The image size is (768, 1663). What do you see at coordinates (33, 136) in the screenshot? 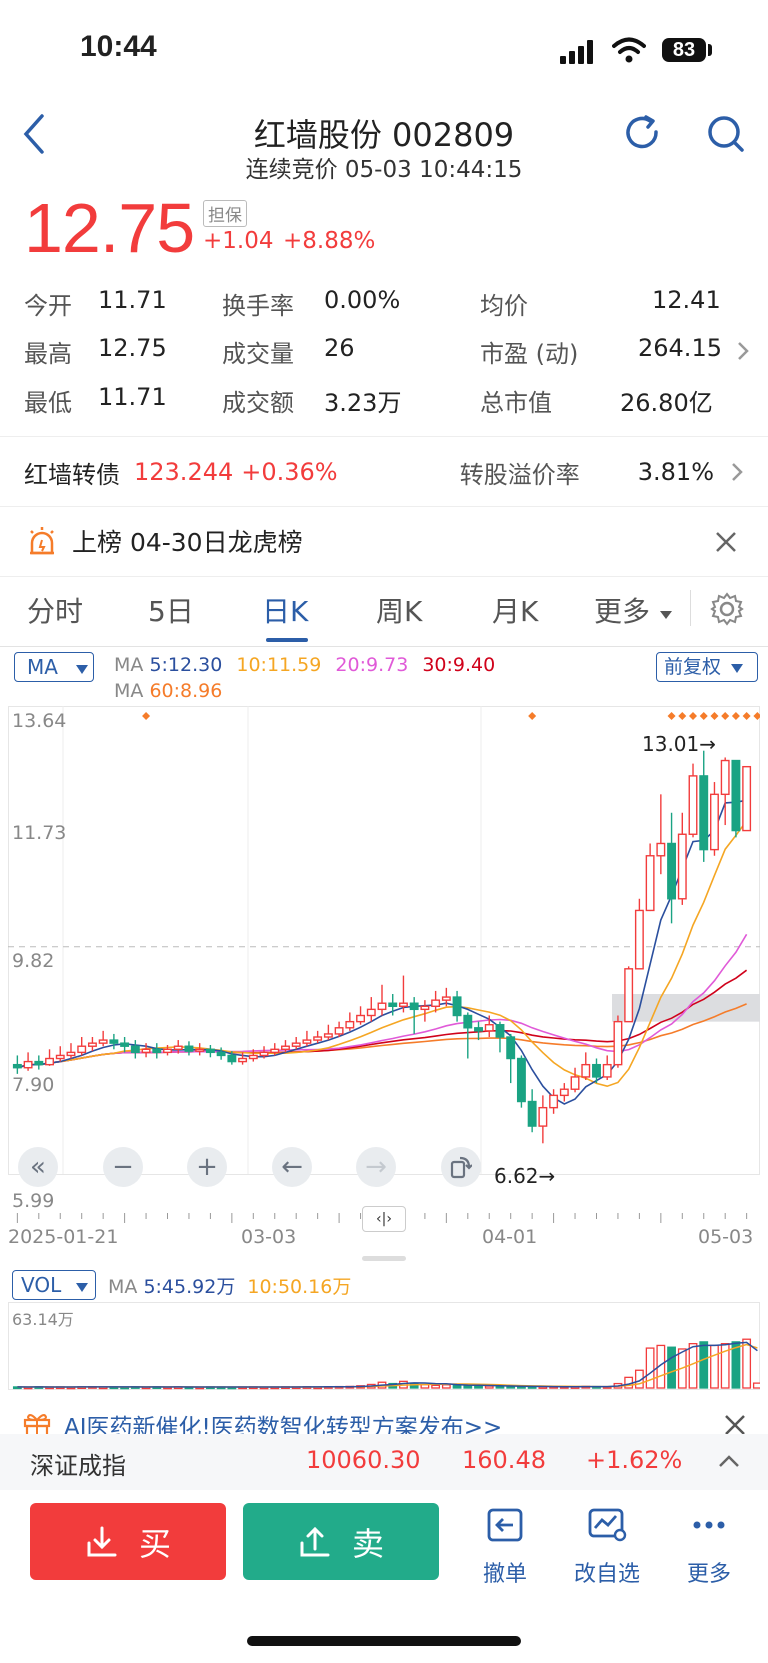
I see `back-icon` at bounding box center [33, 136].